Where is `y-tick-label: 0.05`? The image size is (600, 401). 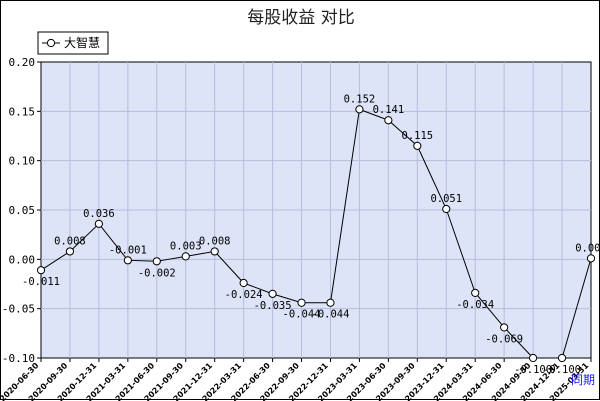 y-tick-label: 0.05 is located at coordinates (22, 210).